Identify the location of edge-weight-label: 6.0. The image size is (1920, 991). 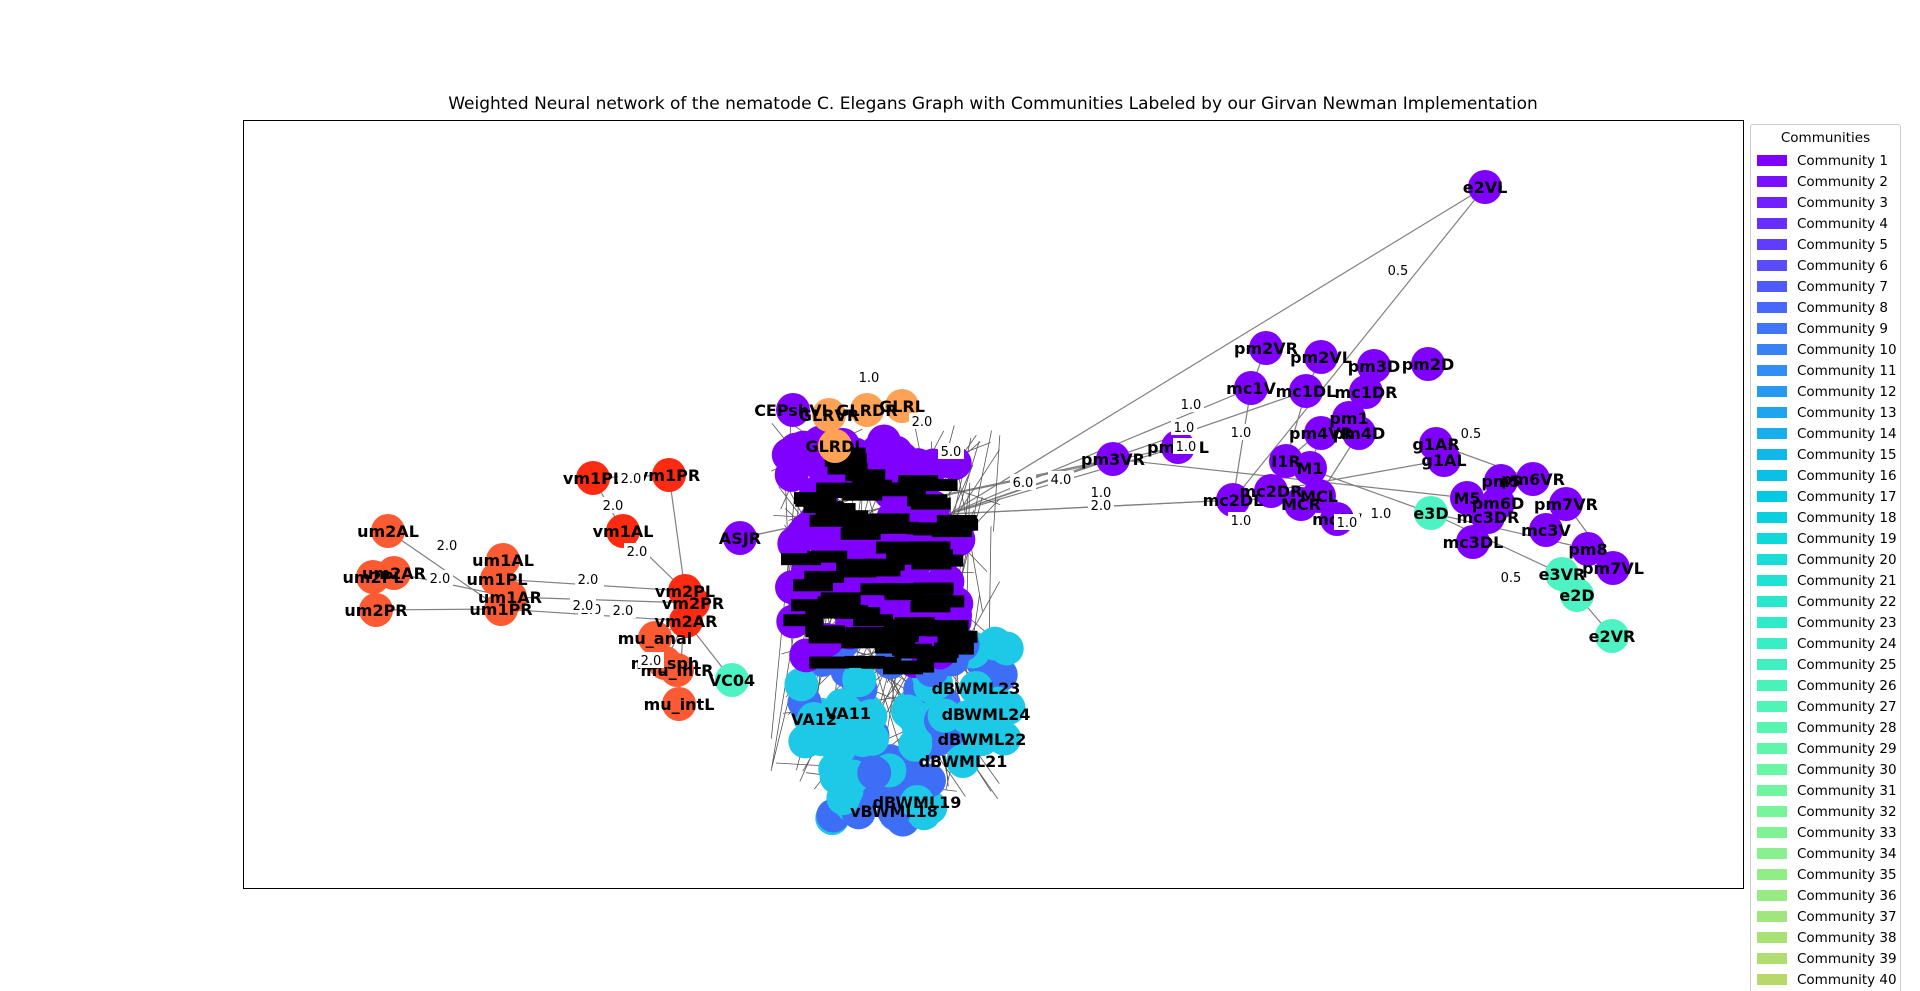
(1023, 483).